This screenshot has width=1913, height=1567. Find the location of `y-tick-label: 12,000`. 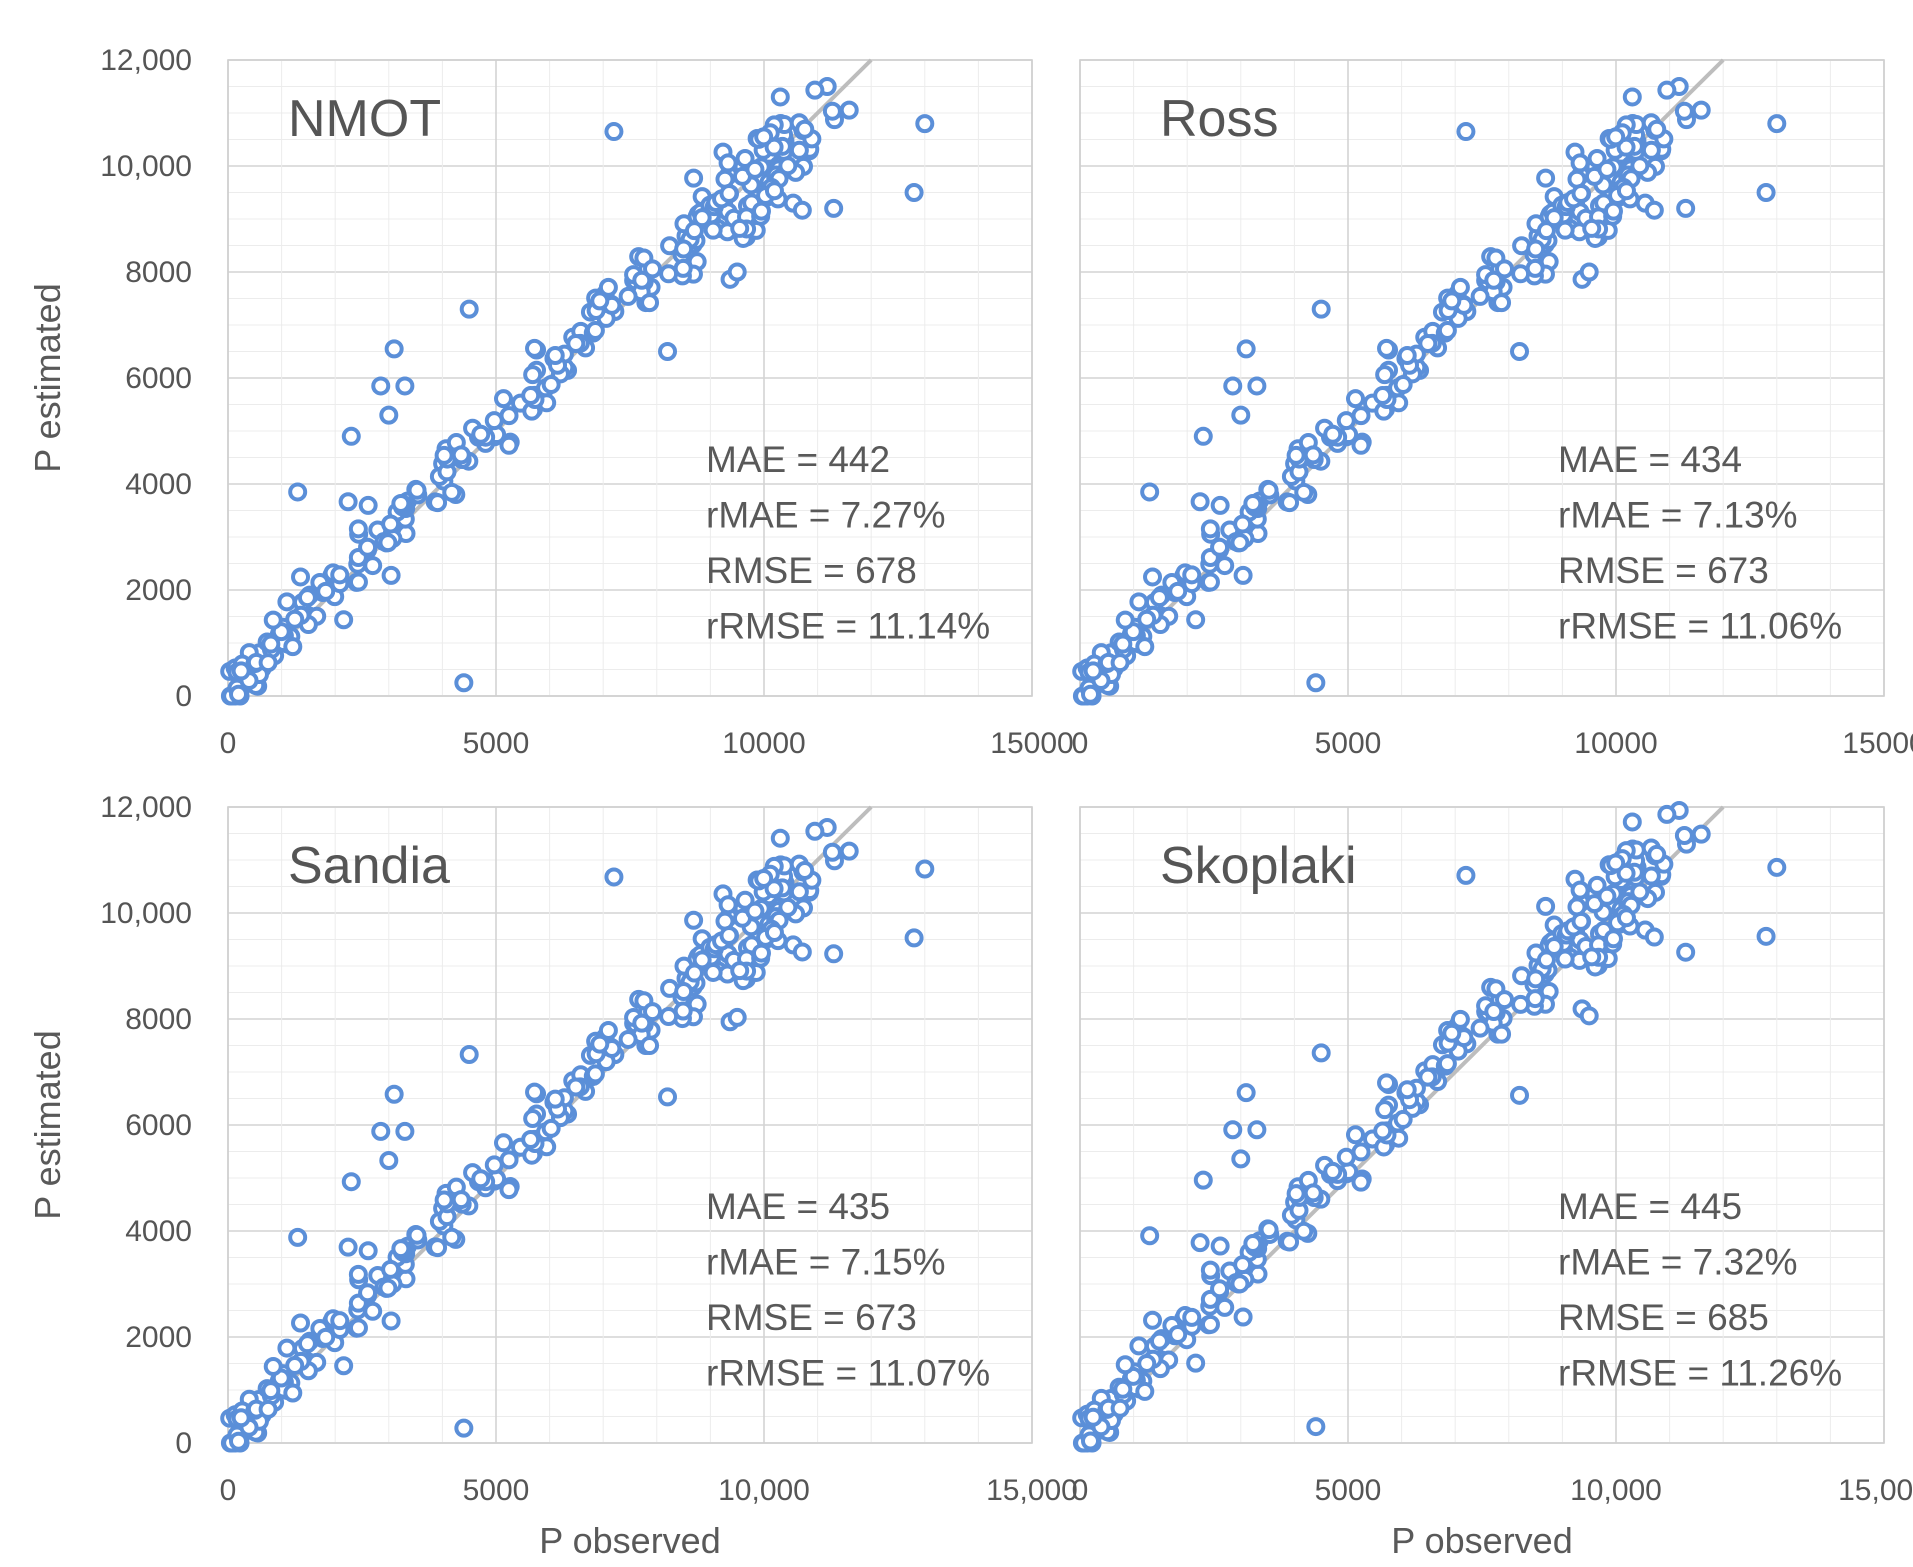

y-tick-label: 12,000 is located at coordinates (146, 60).